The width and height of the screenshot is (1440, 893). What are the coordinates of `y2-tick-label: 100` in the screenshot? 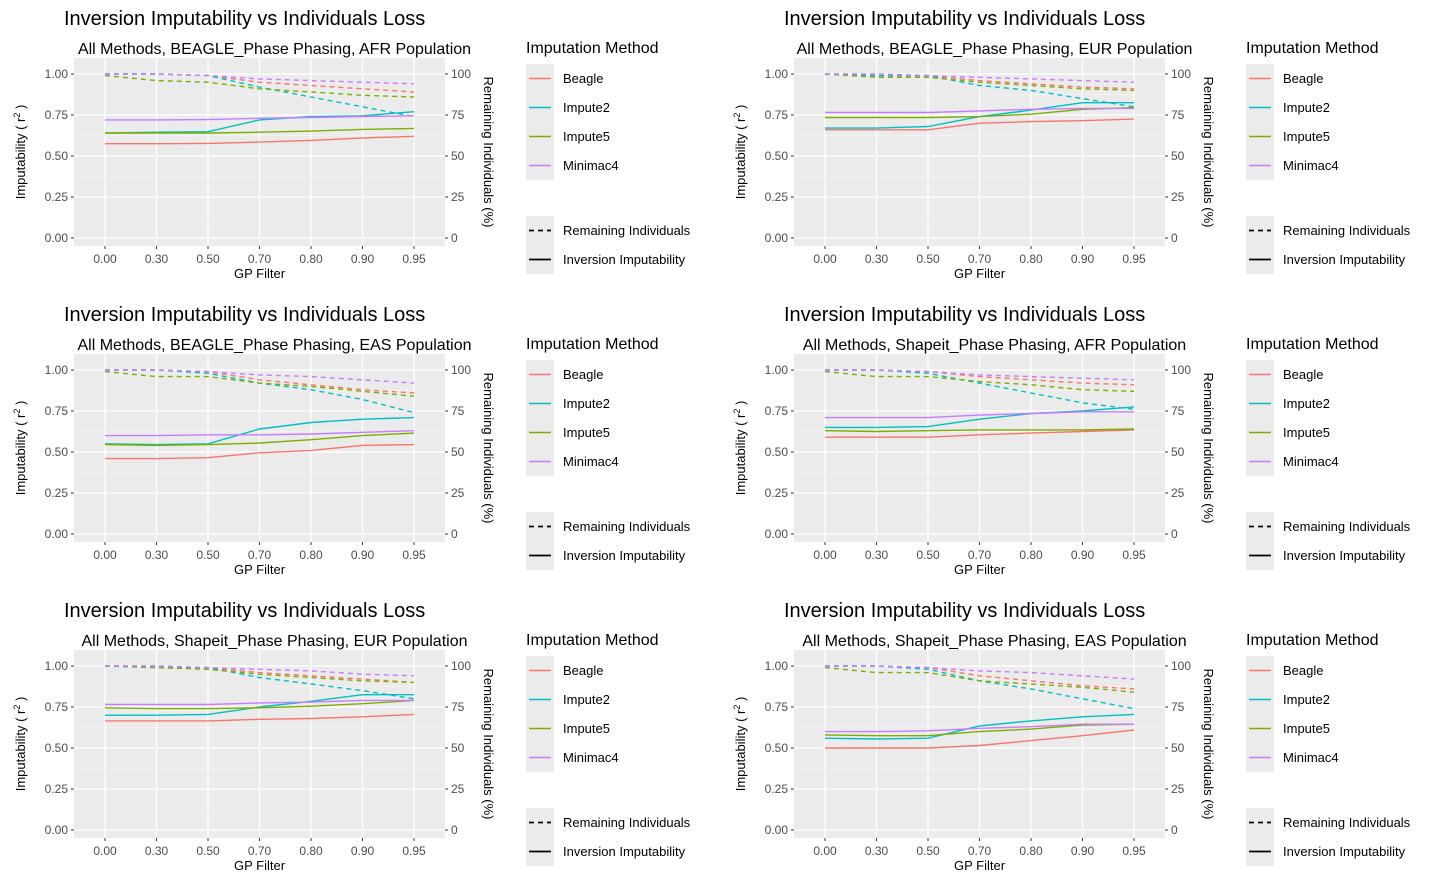 It's located at (1181, 74).